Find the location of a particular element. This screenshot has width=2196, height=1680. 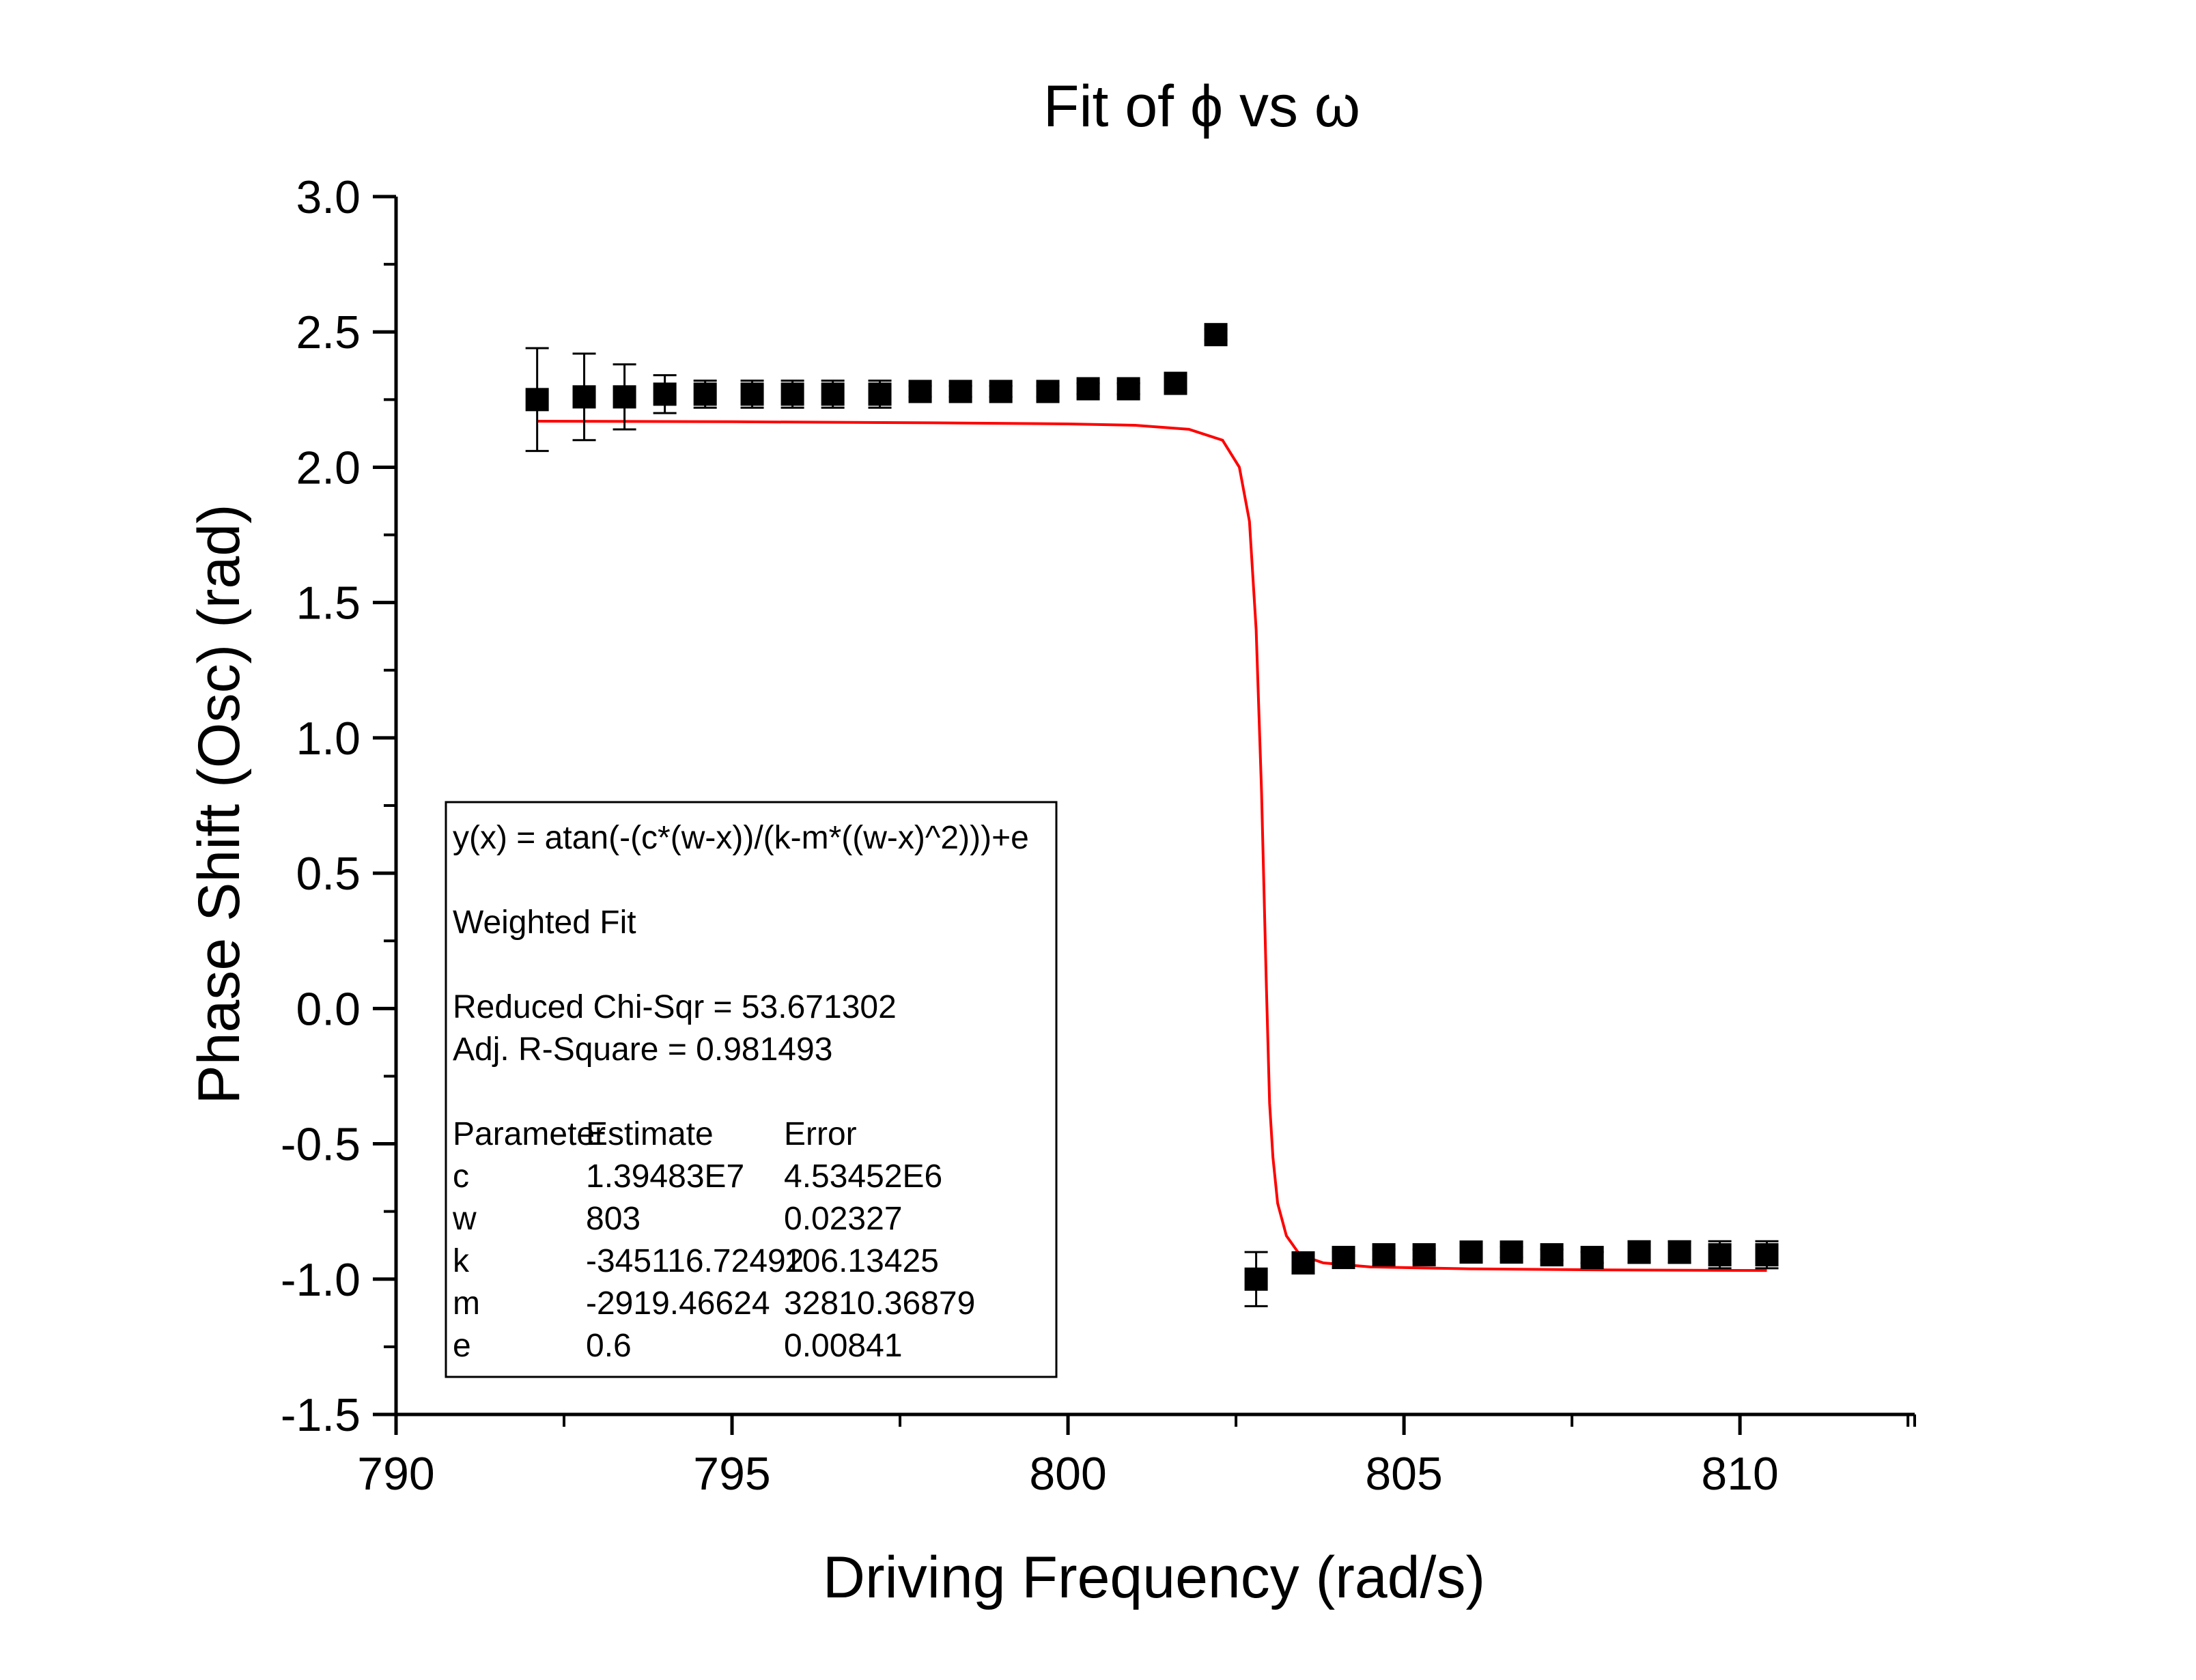

y-tick-label: 0.5 is located at coordinates (328, 874).